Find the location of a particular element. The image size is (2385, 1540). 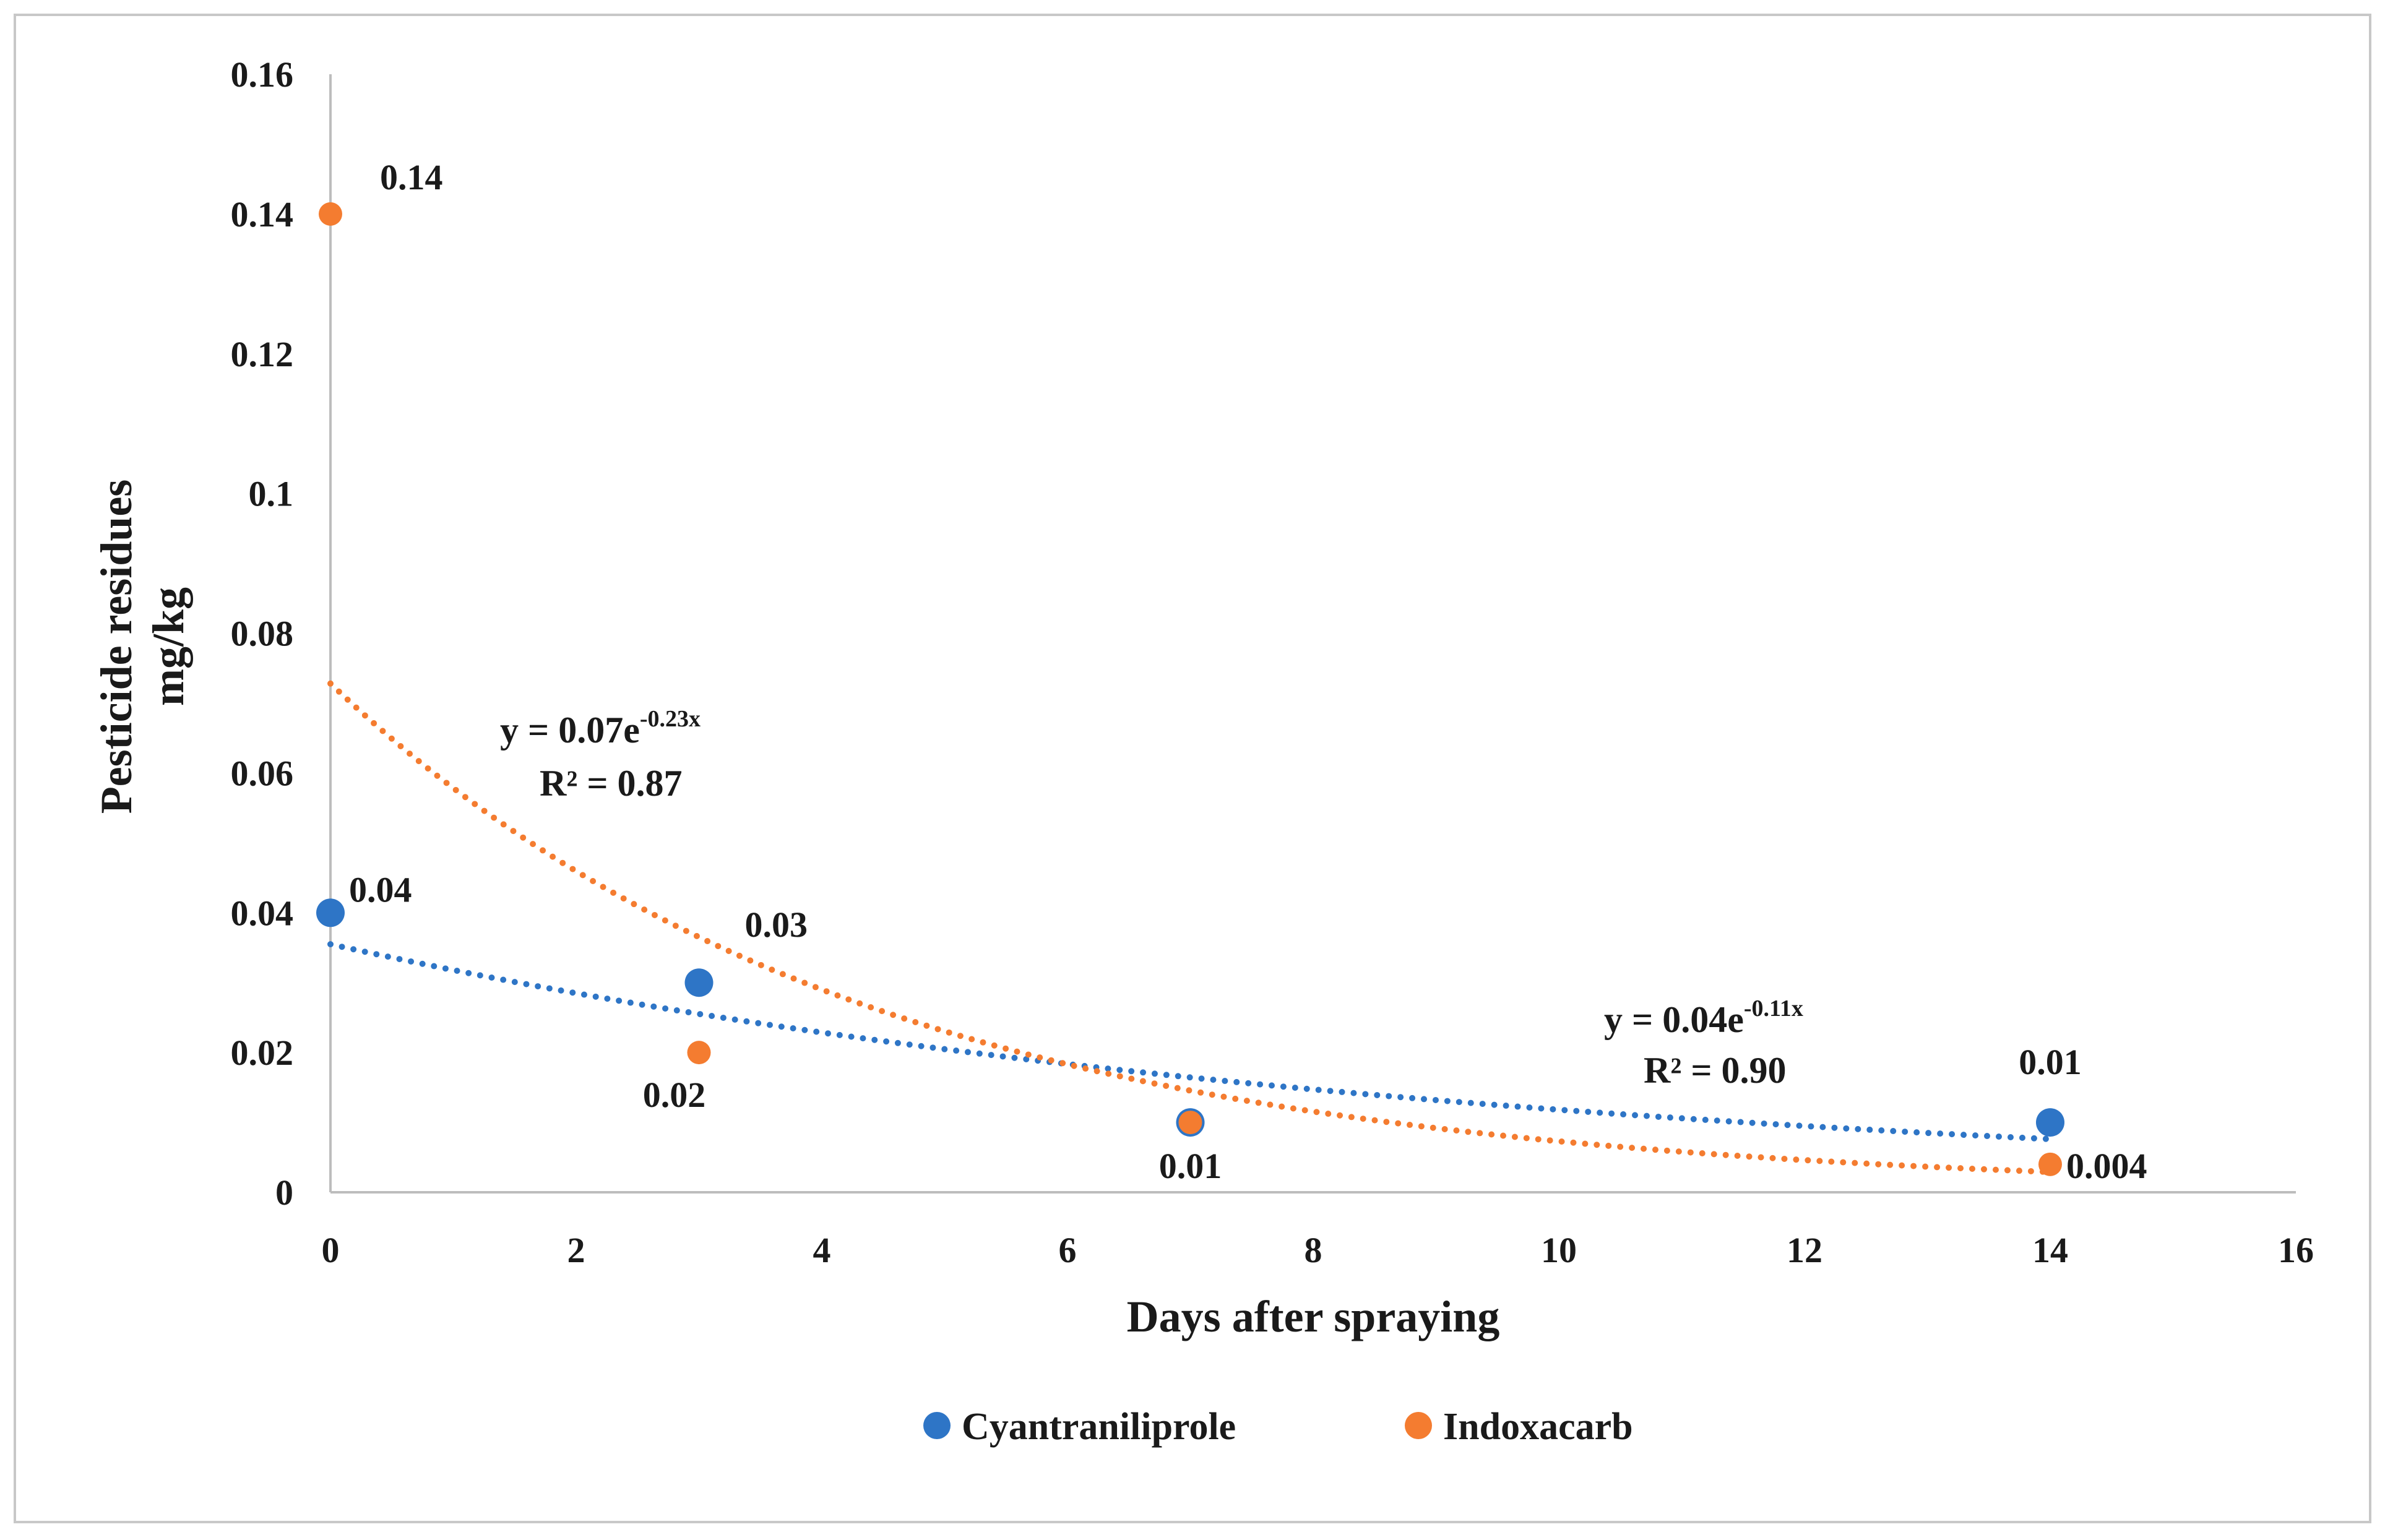

x-tick-label: 4 is located at coordinates (822, 1250).